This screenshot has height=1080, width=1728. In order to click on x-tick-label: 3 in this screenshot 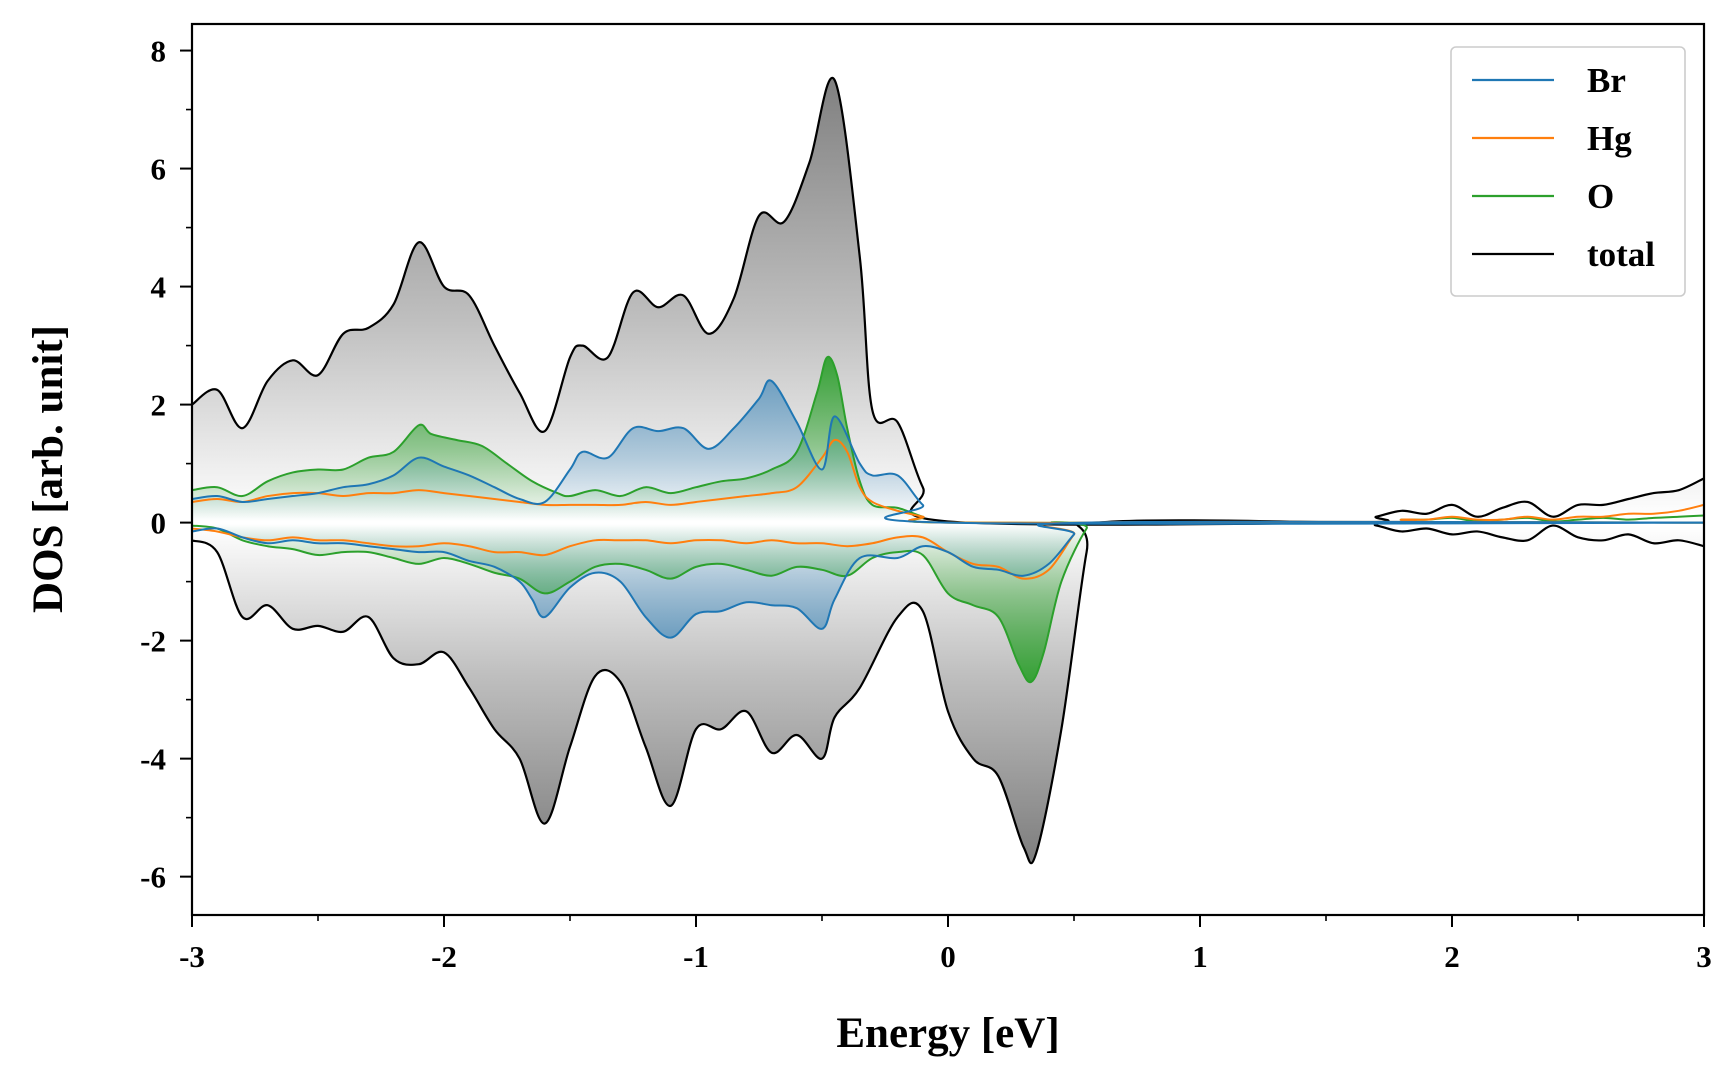, I will do `click(1704, 956)`.